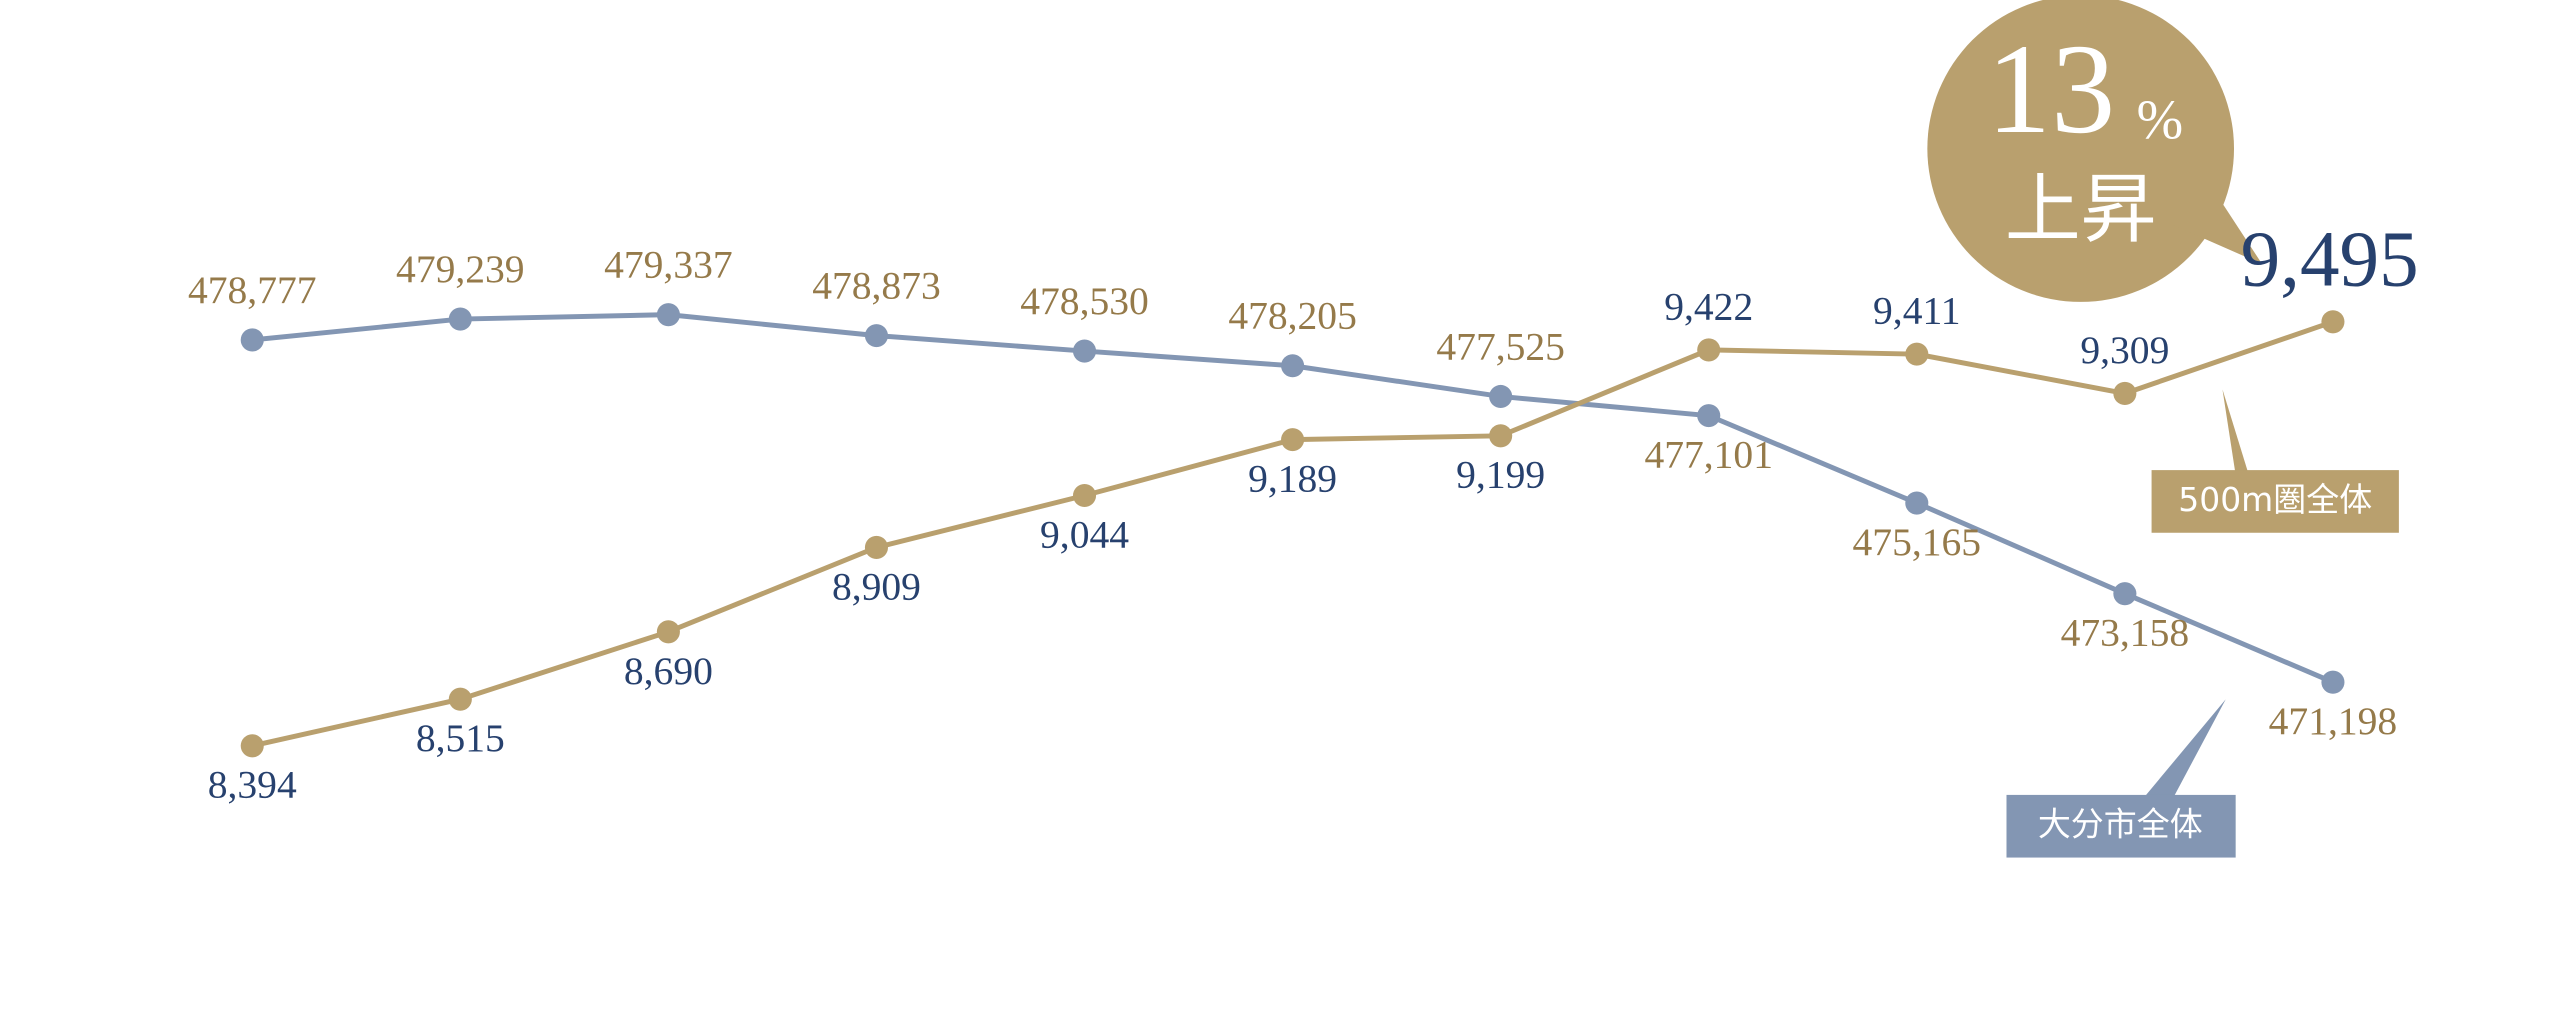 The height and width of the screenshot is (1021, 2572). Describe the element at coordinates (460, 738) in the screenshot. I see `value-label: 8,515` at that location.